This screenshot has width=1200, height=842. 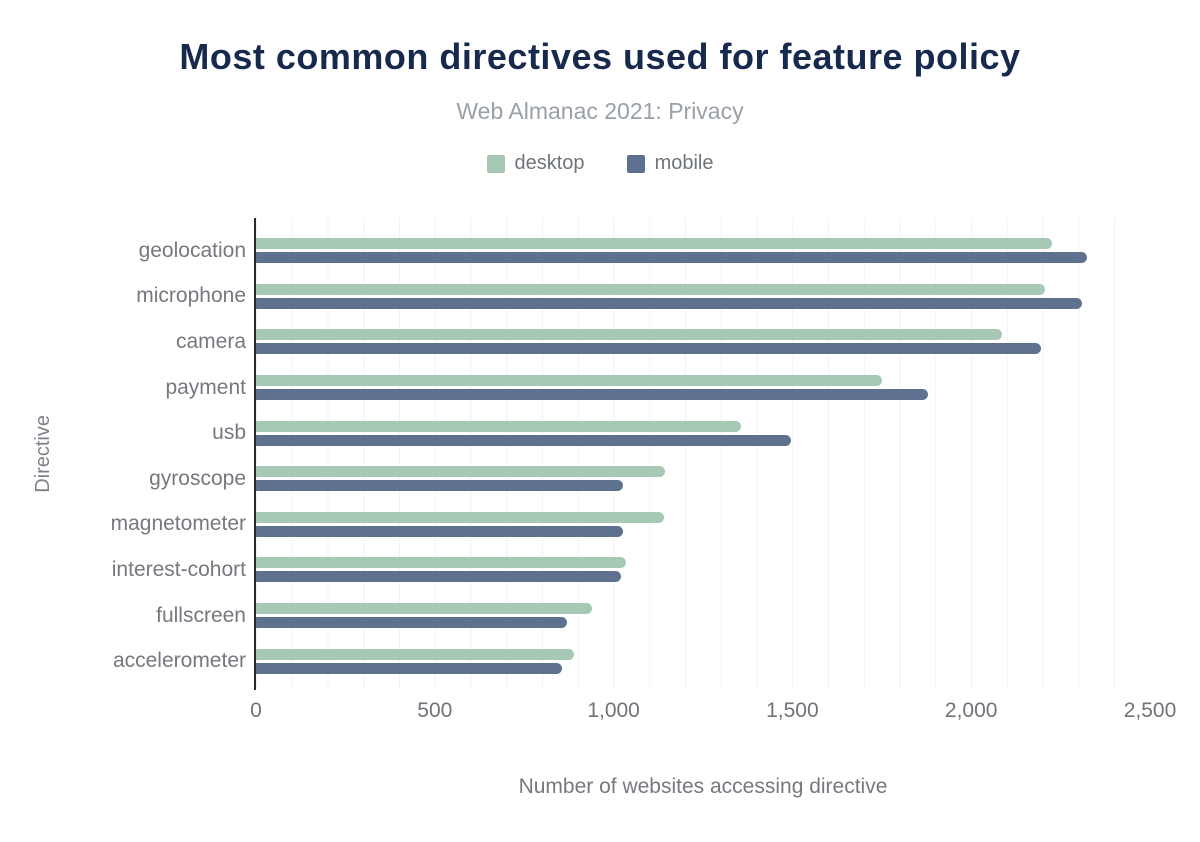 What do you see at coordinates (255, 454) in the screenshot?
I see `y-axis-line` at bounding box center [255, 454].